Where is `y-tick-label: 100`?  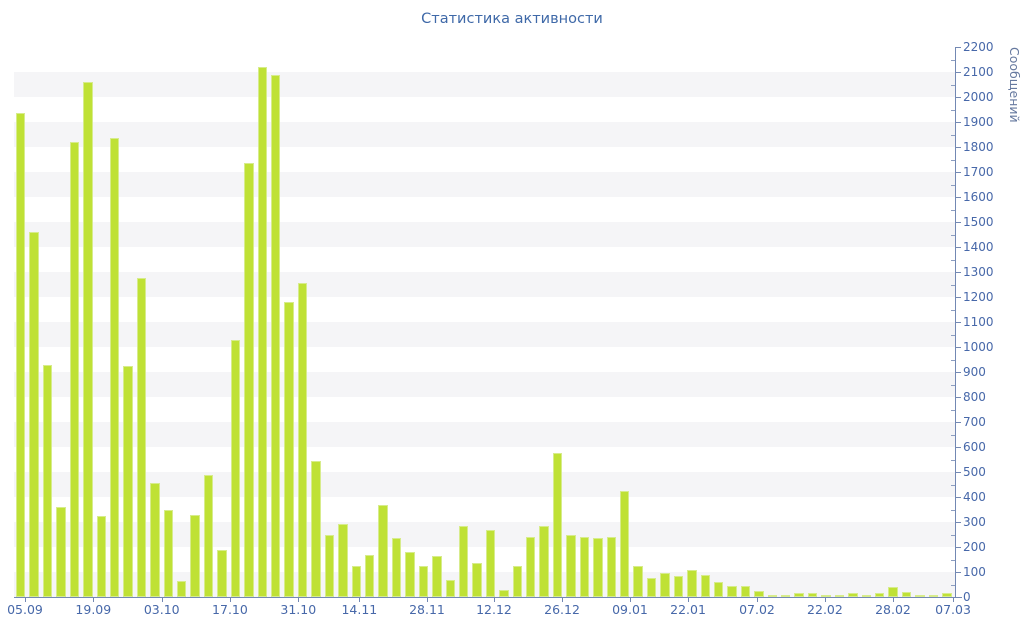
y-tick-label: 100 is located at coordinates (974, 572).